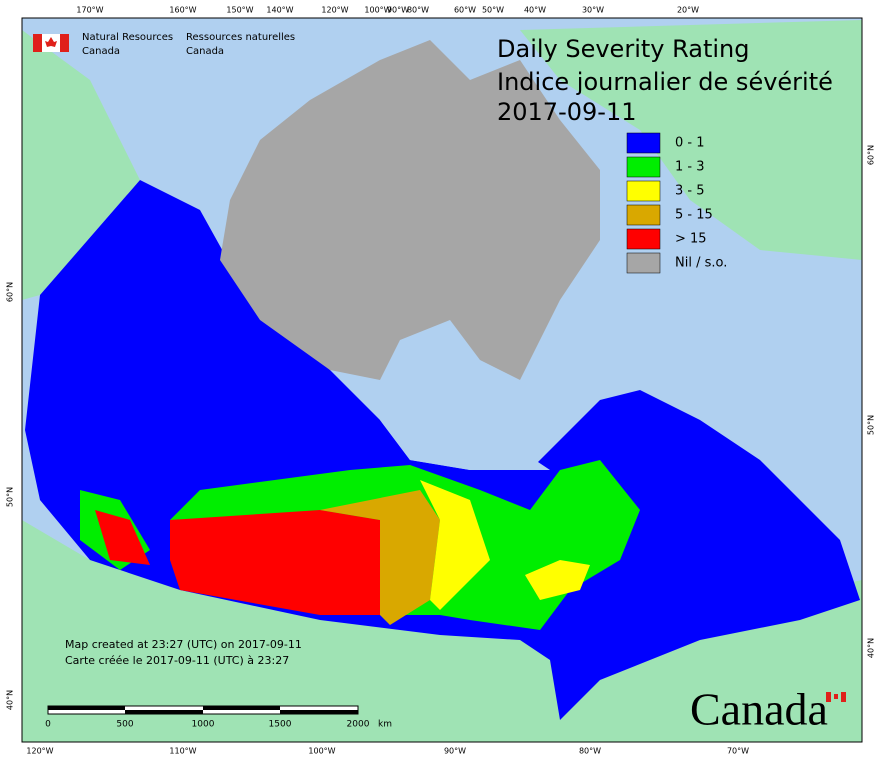  What do you see at coordinates (81, 165) in the screenshot?
I see `alaska` at bounding box center [81, 165].